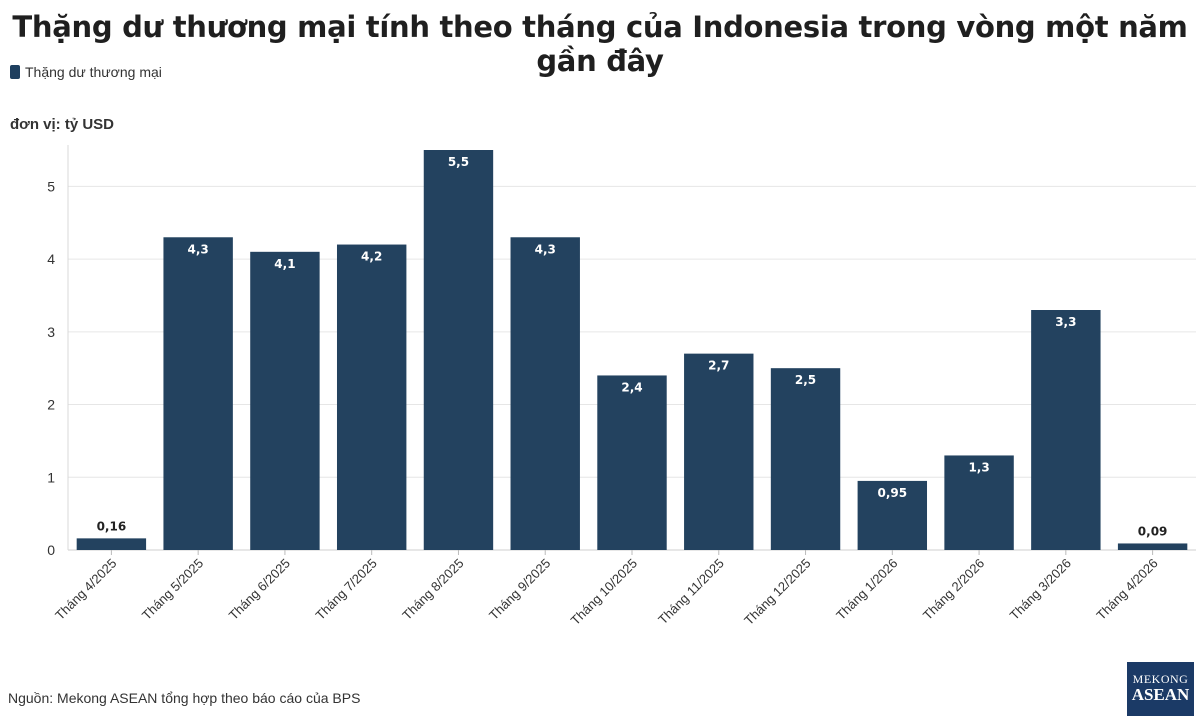 The width and height of the screenshot is (1200, 719). I want to click on legend-label: Thặng dư thương mại, so click(93, 72).